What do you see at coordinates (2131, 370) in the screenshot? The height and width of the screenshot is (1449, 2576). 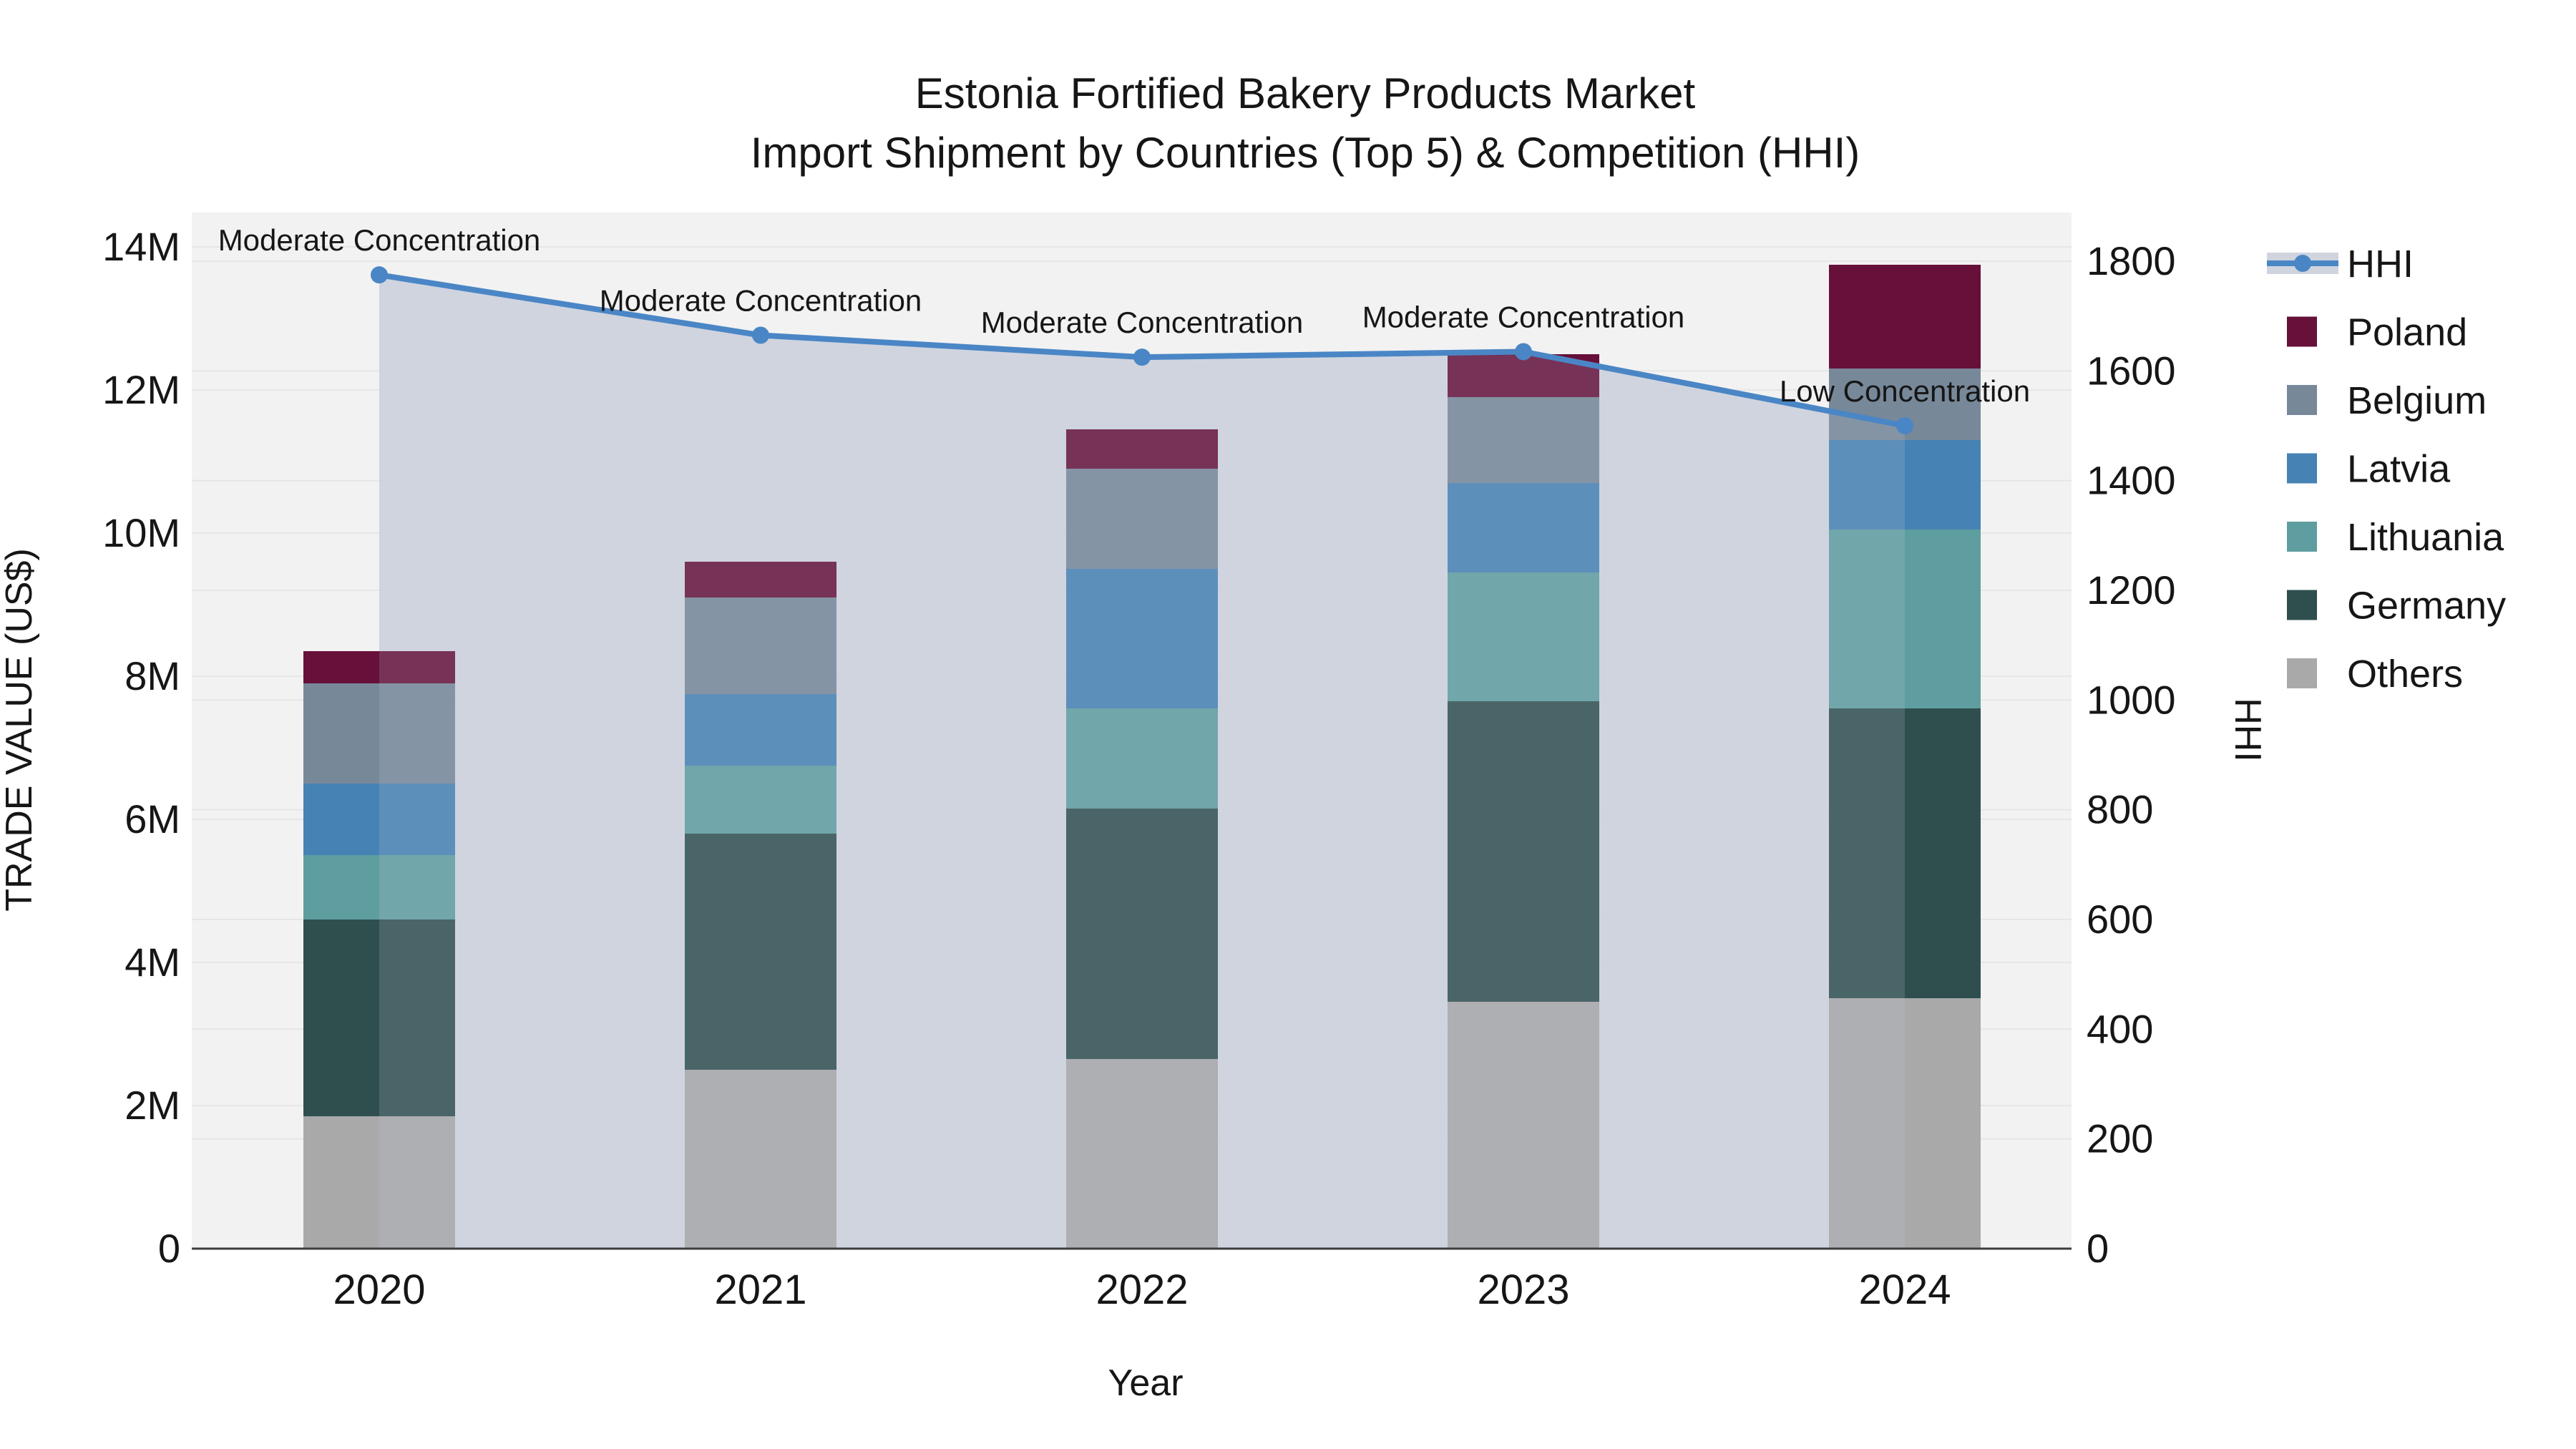 I see `y-right-tick-label: 1600` at bounding box center [2131, 370].